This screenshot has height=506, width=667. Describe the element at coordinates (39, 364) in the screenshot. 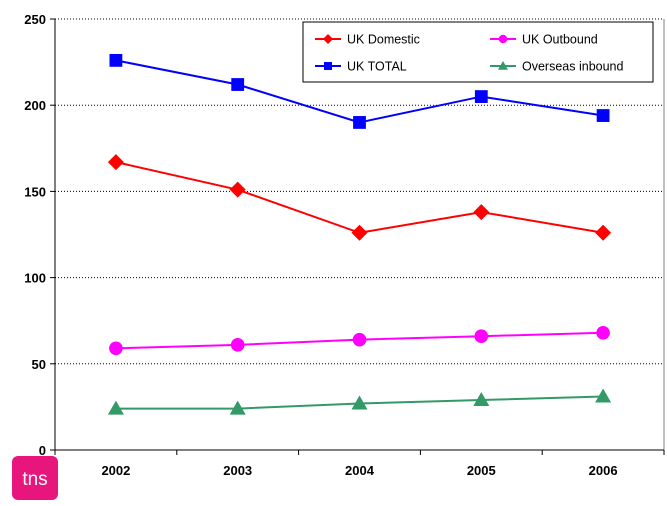

I see `y-tick-label: 50` at that location.